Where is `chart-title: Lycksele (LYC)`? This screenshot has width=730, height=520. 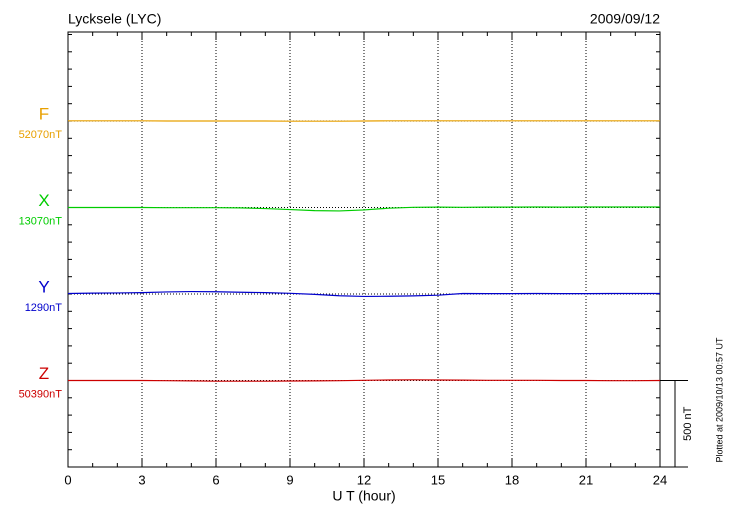
chart-title: Lycksele (LYC) is located at coordinates (114, 19).